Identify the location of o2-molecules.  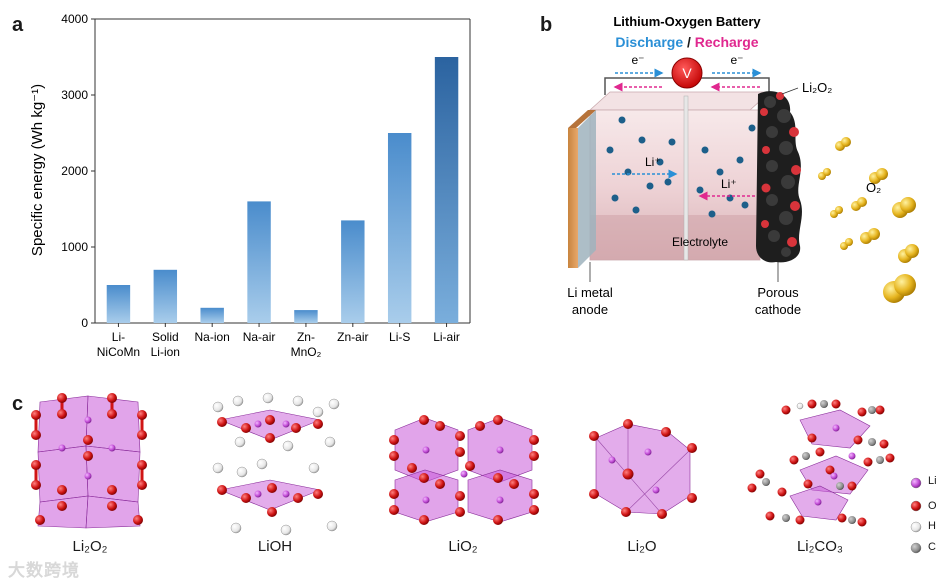
(868, 220).